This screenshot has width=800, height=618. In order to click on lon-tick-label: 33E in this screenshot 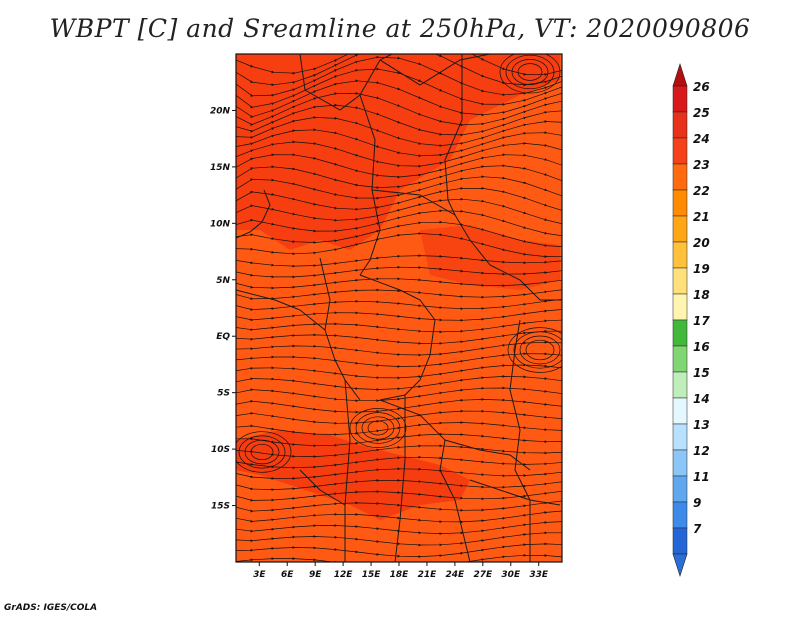, I will do `click(539, 575)`.